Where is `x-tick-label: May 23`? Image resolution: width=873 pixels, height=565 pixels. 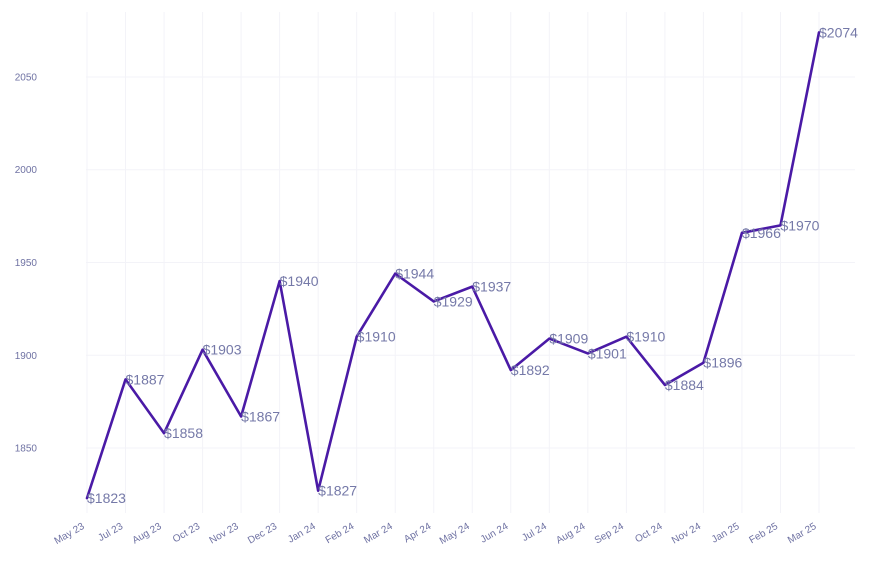
x-tick-label: May 23 is located at coordinates (70, 534).